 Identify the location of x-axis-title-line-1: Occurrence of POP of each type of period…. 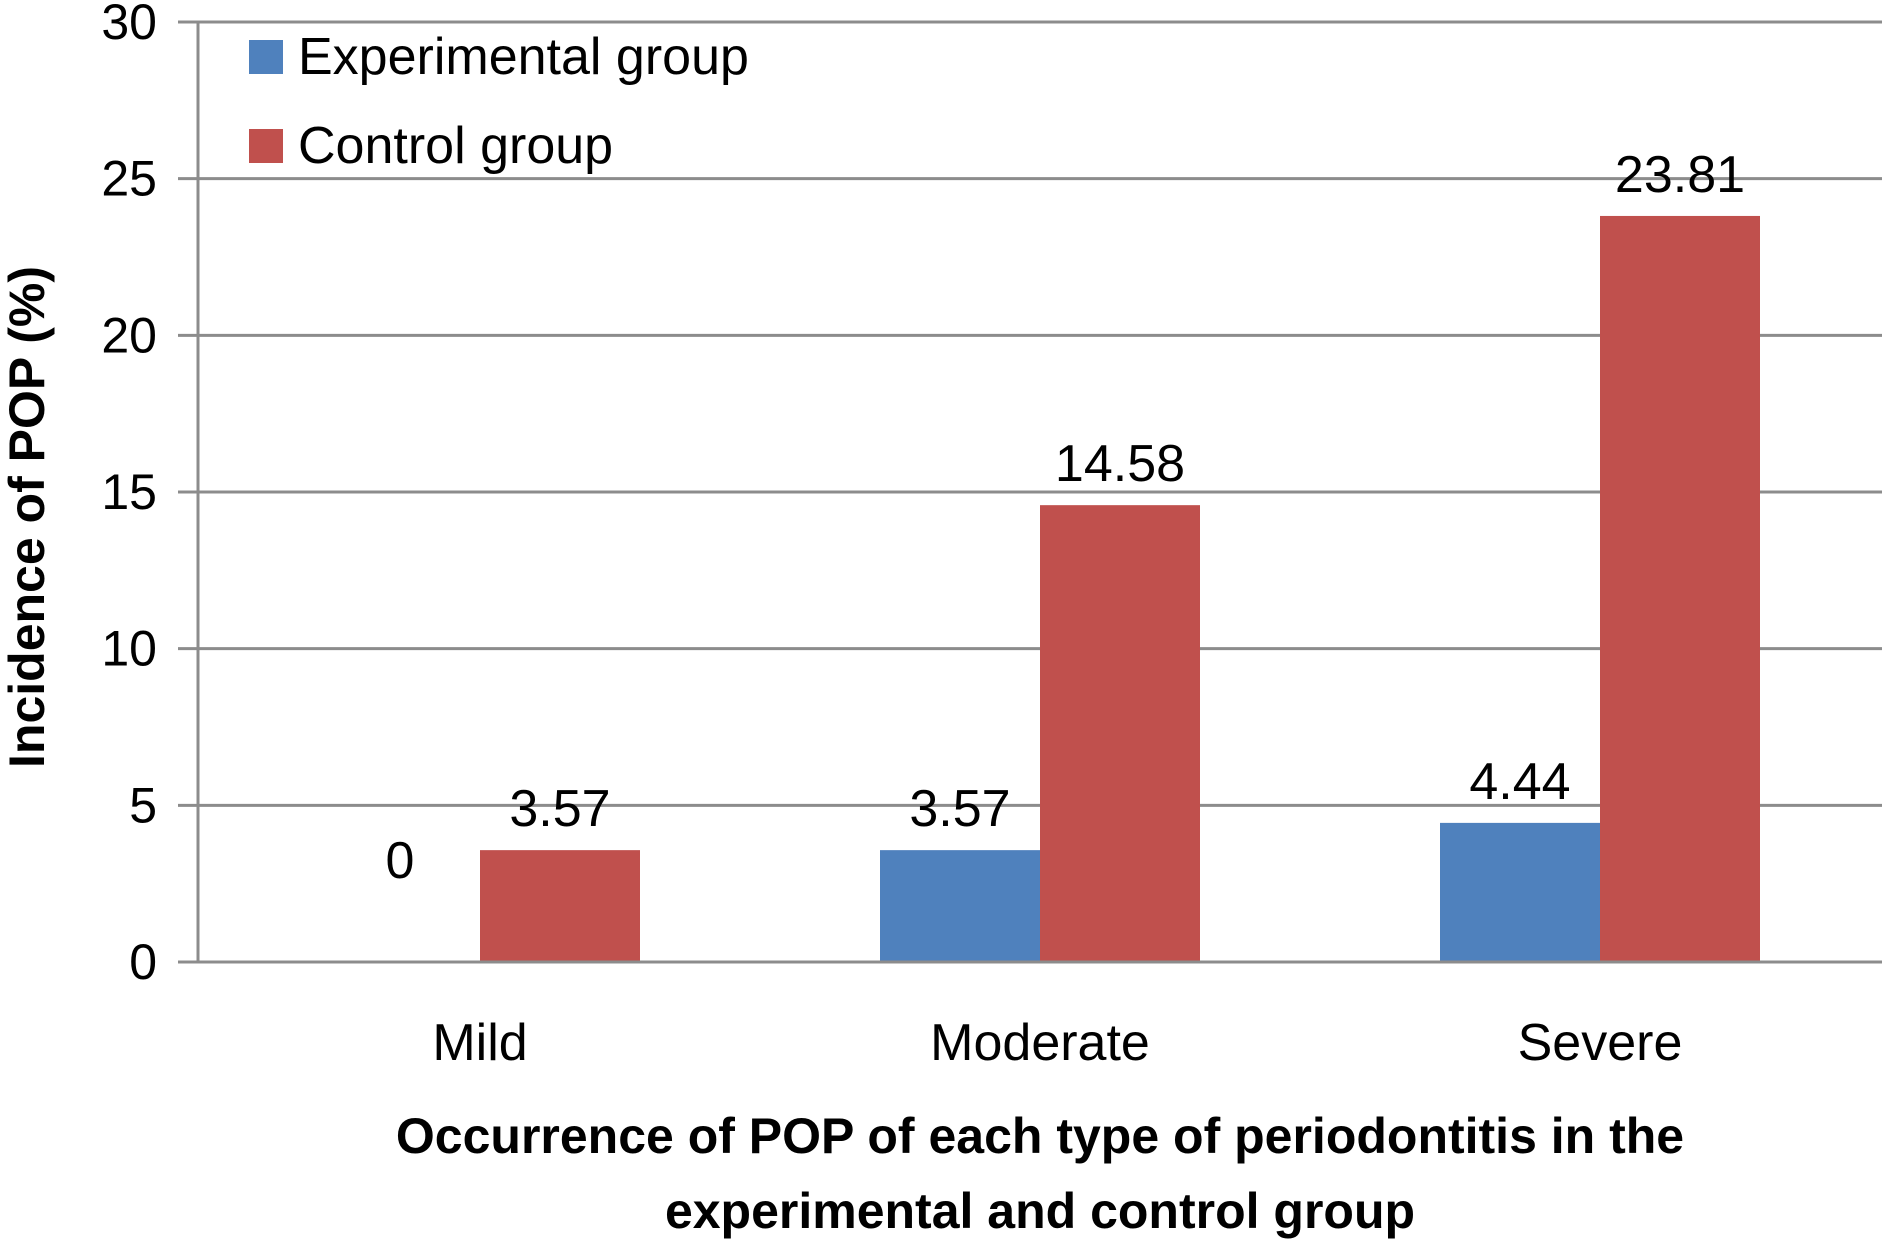
(1040, 1136).